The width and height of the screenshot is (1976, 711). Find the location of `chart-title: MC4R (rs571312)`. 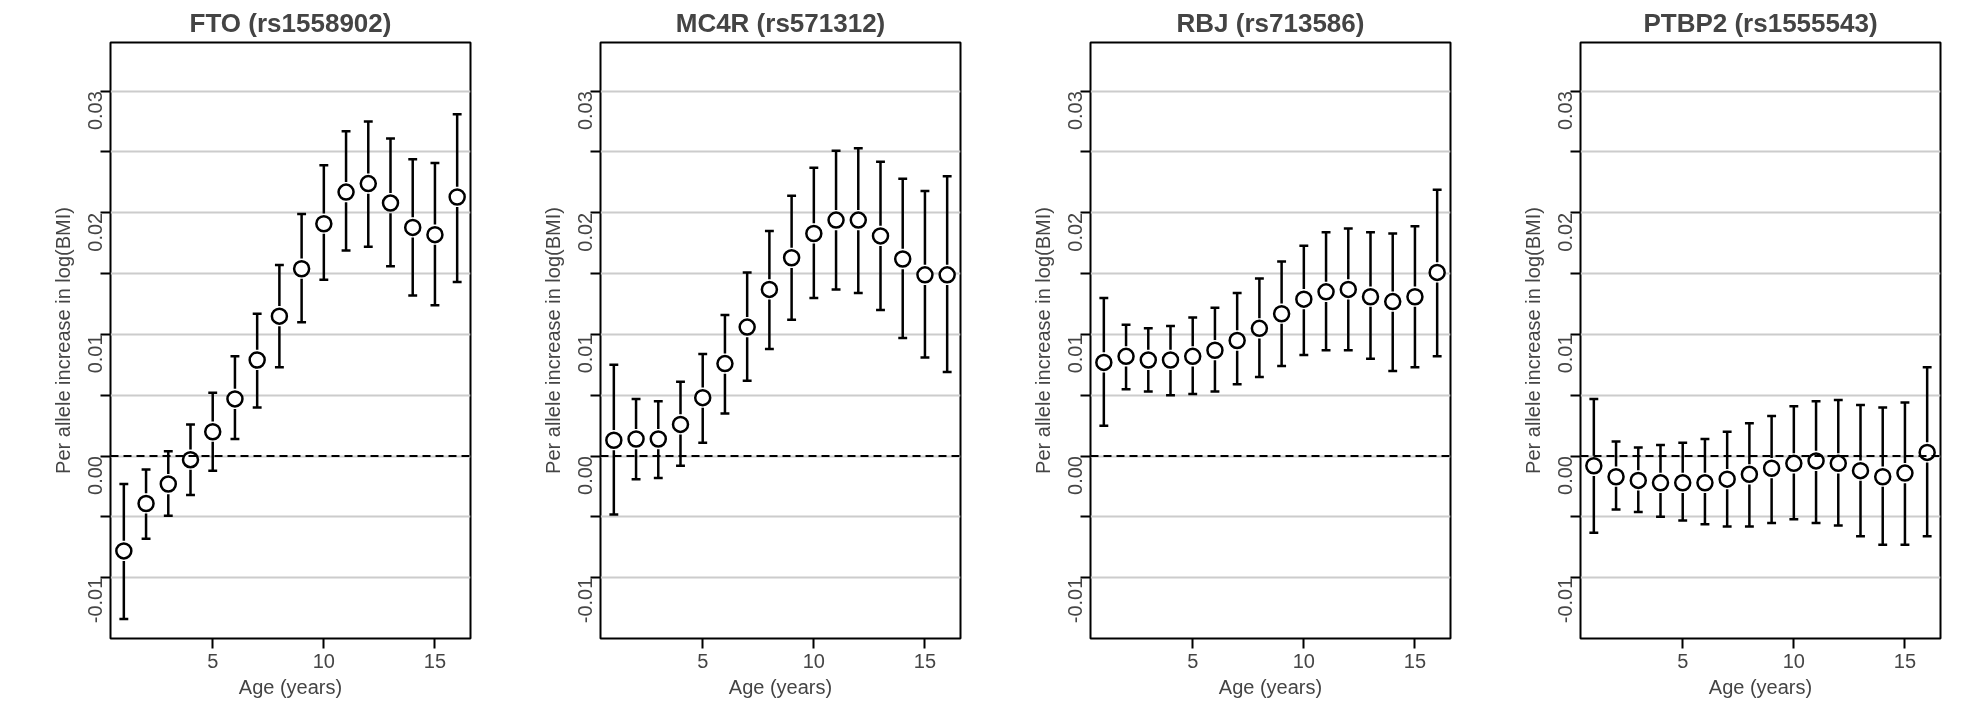

chart-title: MC4R (rs571312) is located at coordinates (780, 22).